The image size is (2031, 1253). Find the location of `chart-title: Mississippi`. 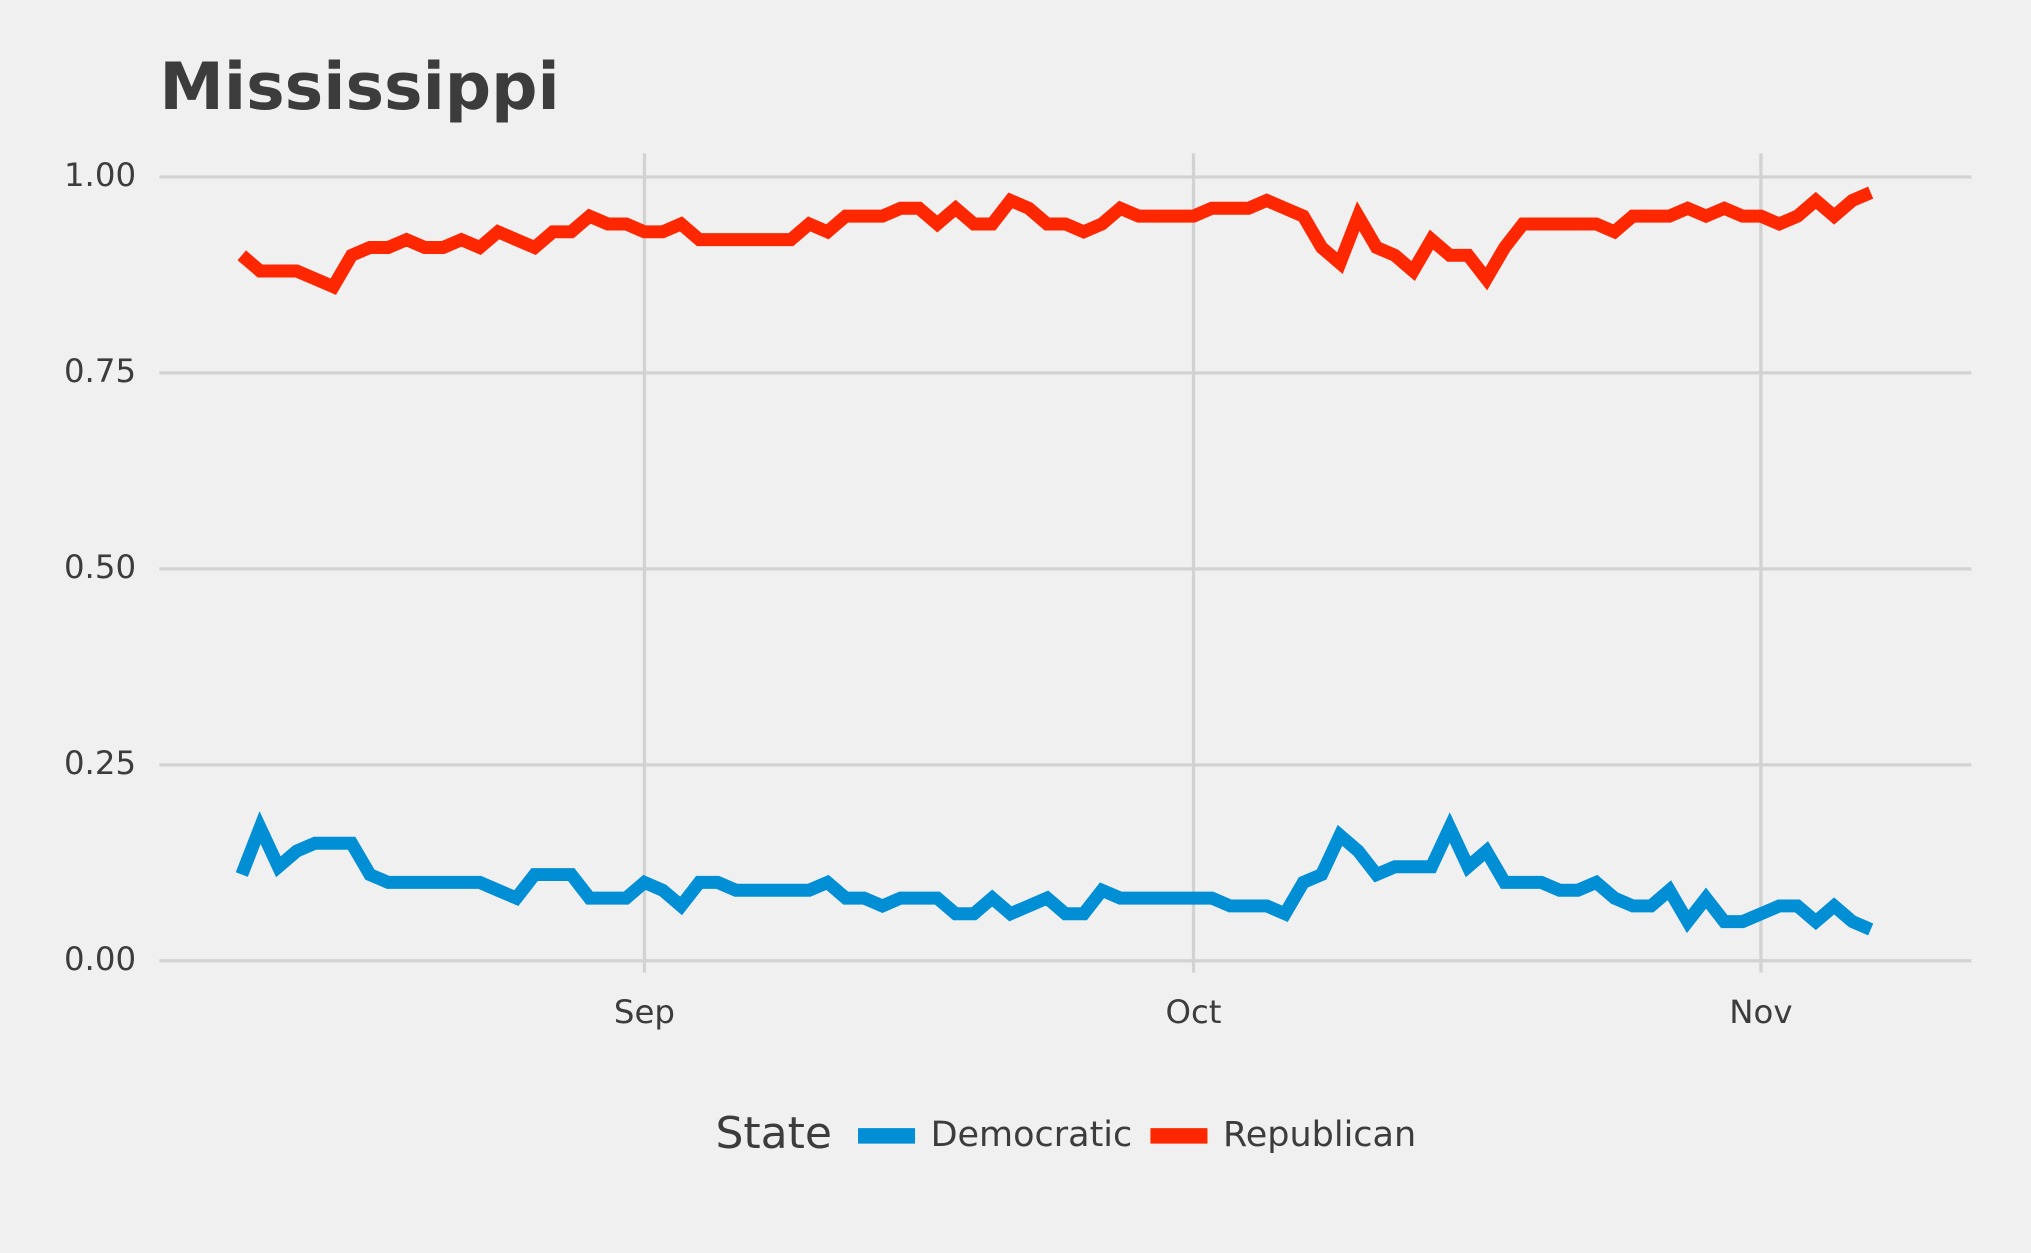

chart-title: Mississippi is located at coordinates (359, 87).